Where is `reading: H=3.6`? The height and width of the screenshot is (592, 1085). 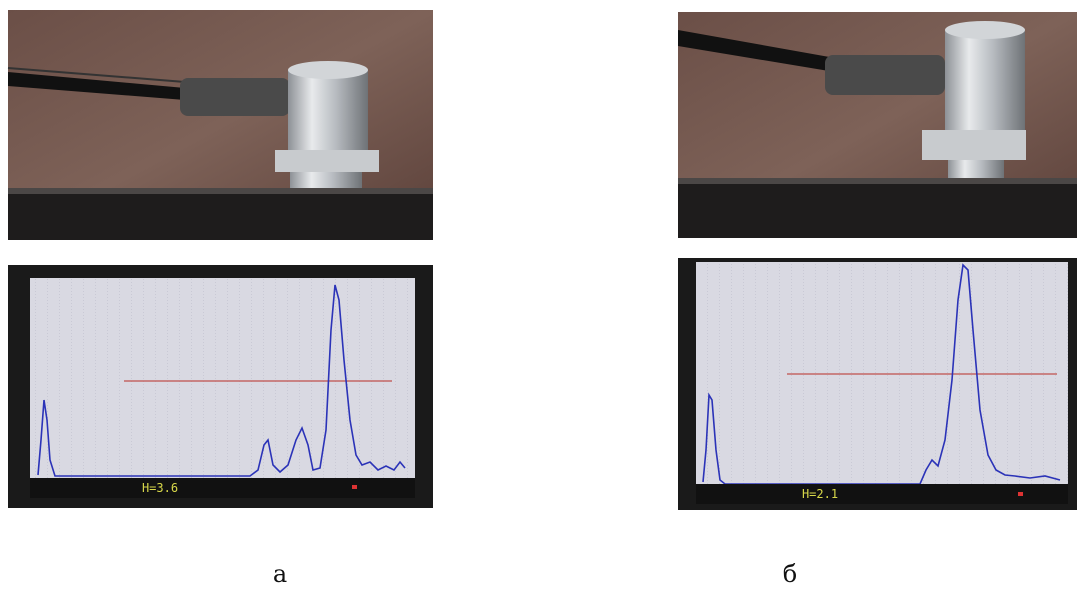 reading: H=3.6 is located at coordinates (160, 488).